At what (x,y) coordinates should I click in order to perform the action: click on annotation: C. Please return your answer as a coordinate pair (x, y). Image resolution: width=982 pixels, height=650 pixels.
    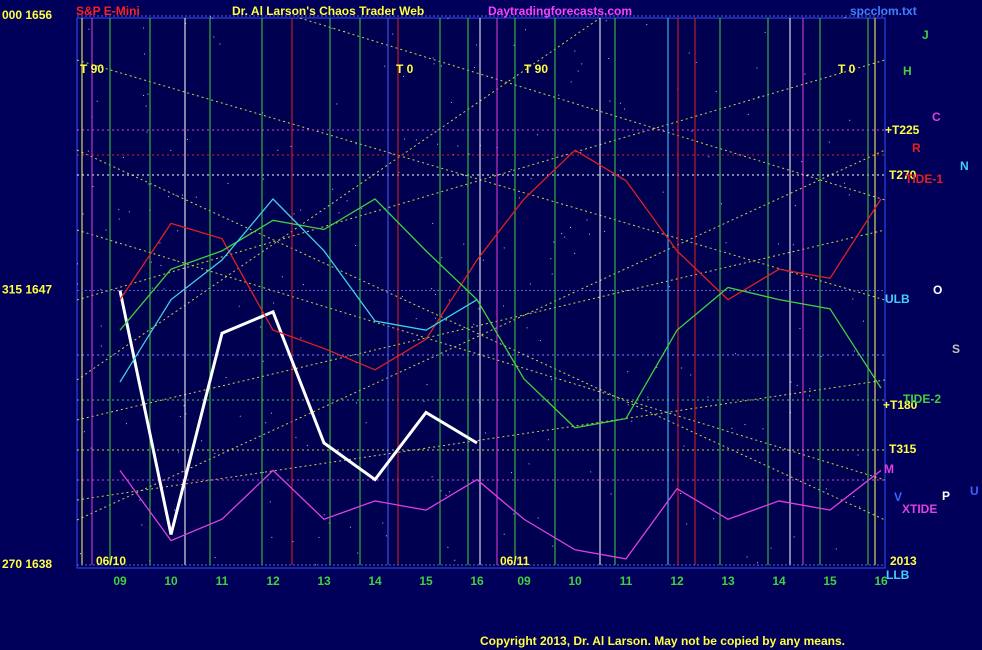
    Looking at the image, I should click on (936, 117).